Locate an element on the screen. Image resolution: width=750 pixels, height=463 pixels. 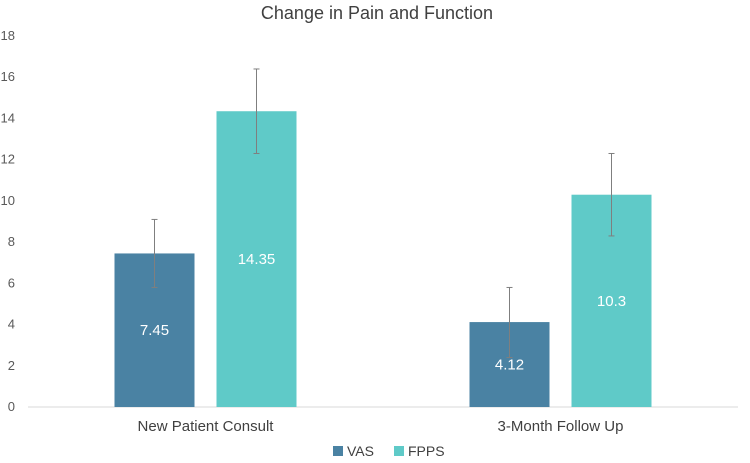
y-tick-label: 8 is located at coordinates (11, 241).